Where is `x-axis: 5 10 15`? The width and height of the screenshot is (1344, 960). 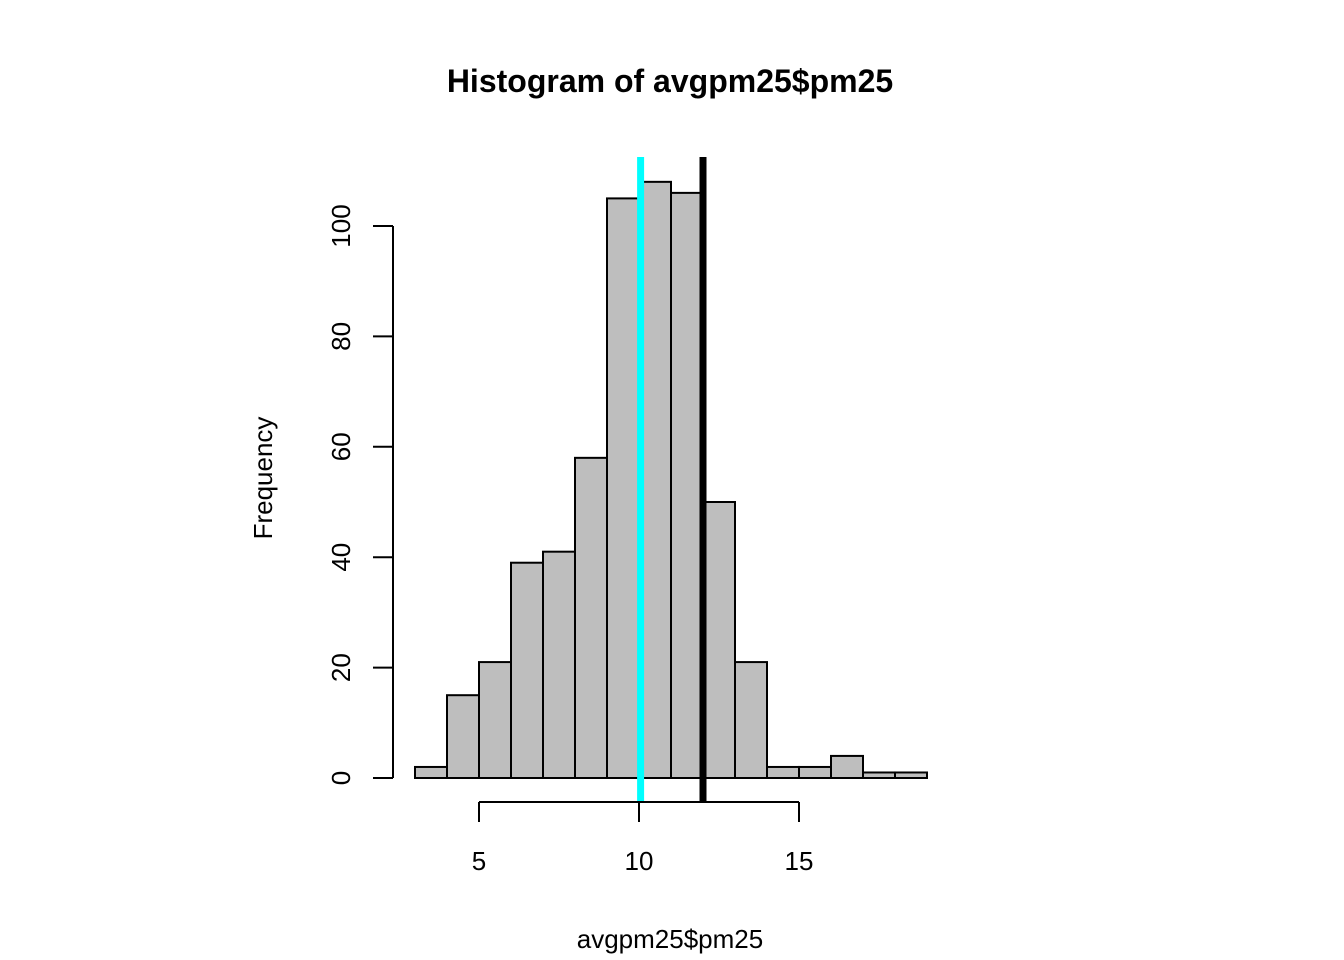
x-axis: 5 10 15 is located at coordinates (643, 838).